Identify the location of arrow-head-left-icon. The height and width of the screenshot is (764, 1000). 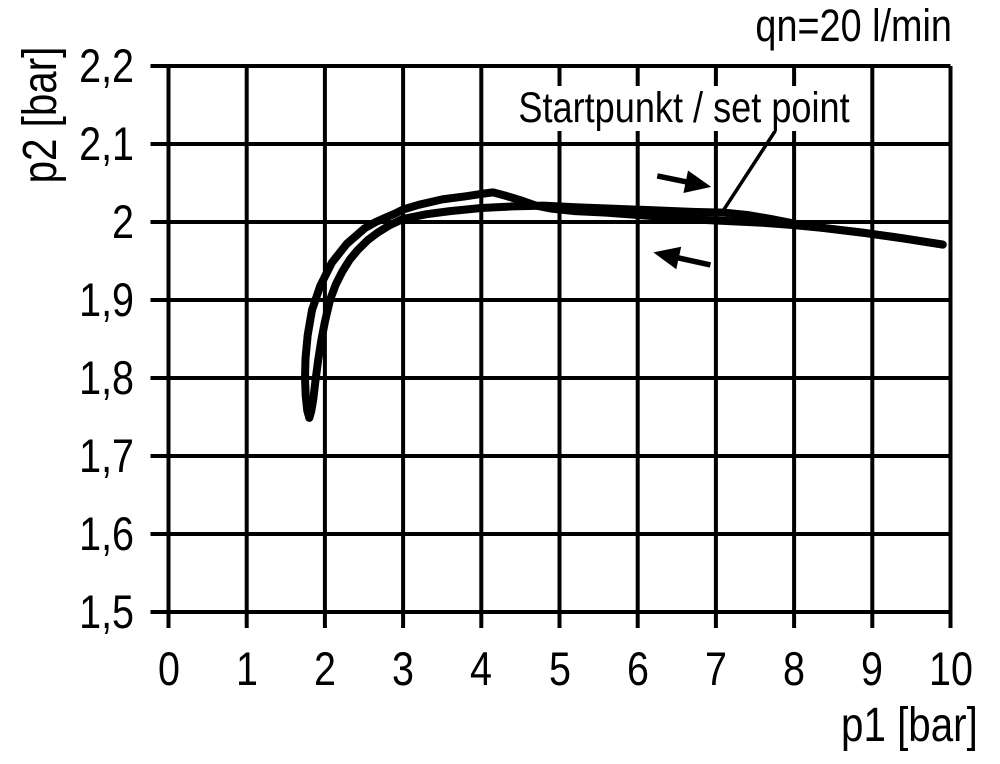
(667, 258).